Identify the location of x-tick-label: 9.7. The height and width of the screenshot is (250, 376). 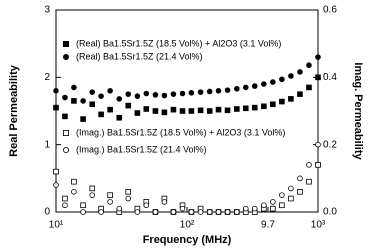
(268, 225).